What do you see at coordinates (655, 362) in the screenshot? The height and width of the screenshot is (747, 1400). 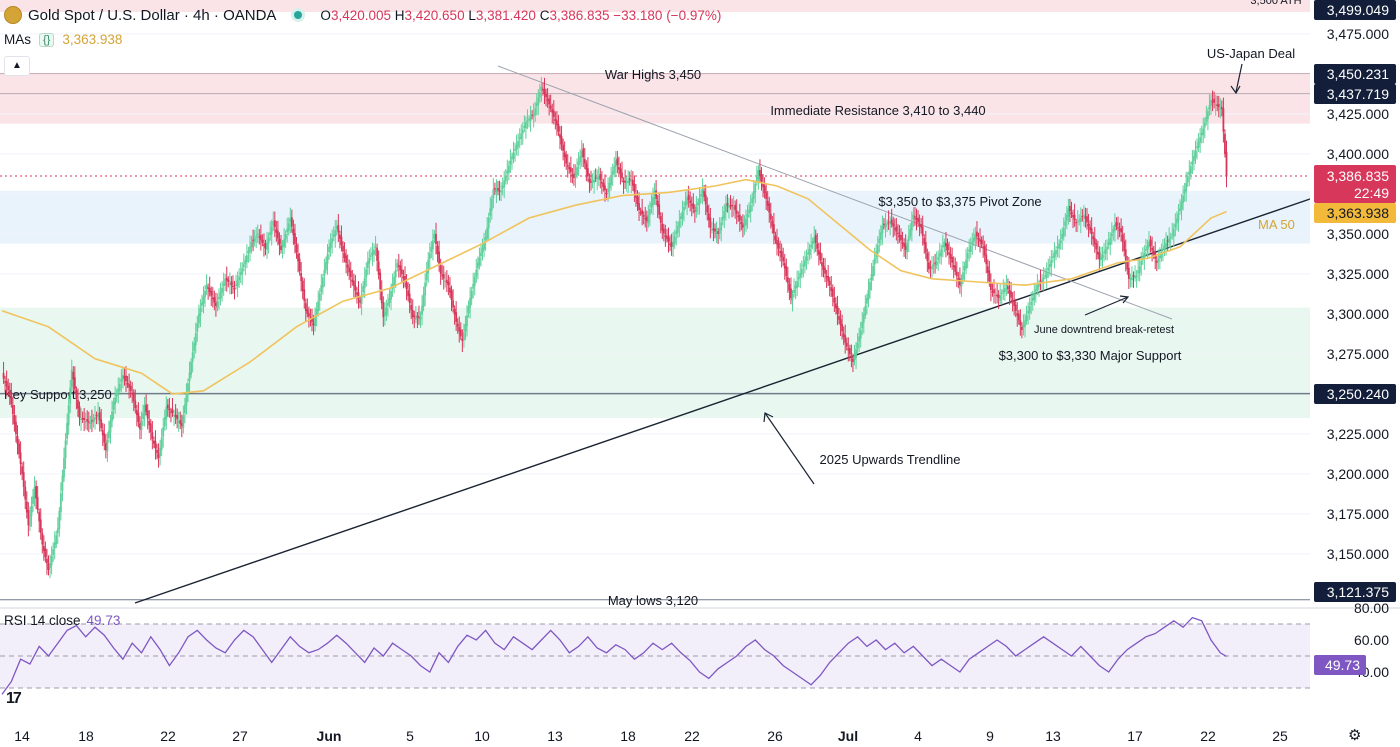 I see `support-zone` at bounding box center [655, 362].